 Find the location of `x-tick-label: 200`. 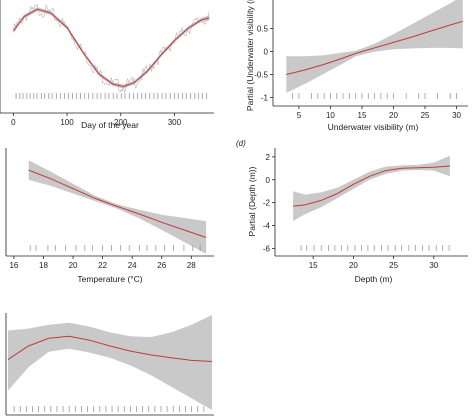

x-tick-label: 200 is located at coordinates (121, 122).